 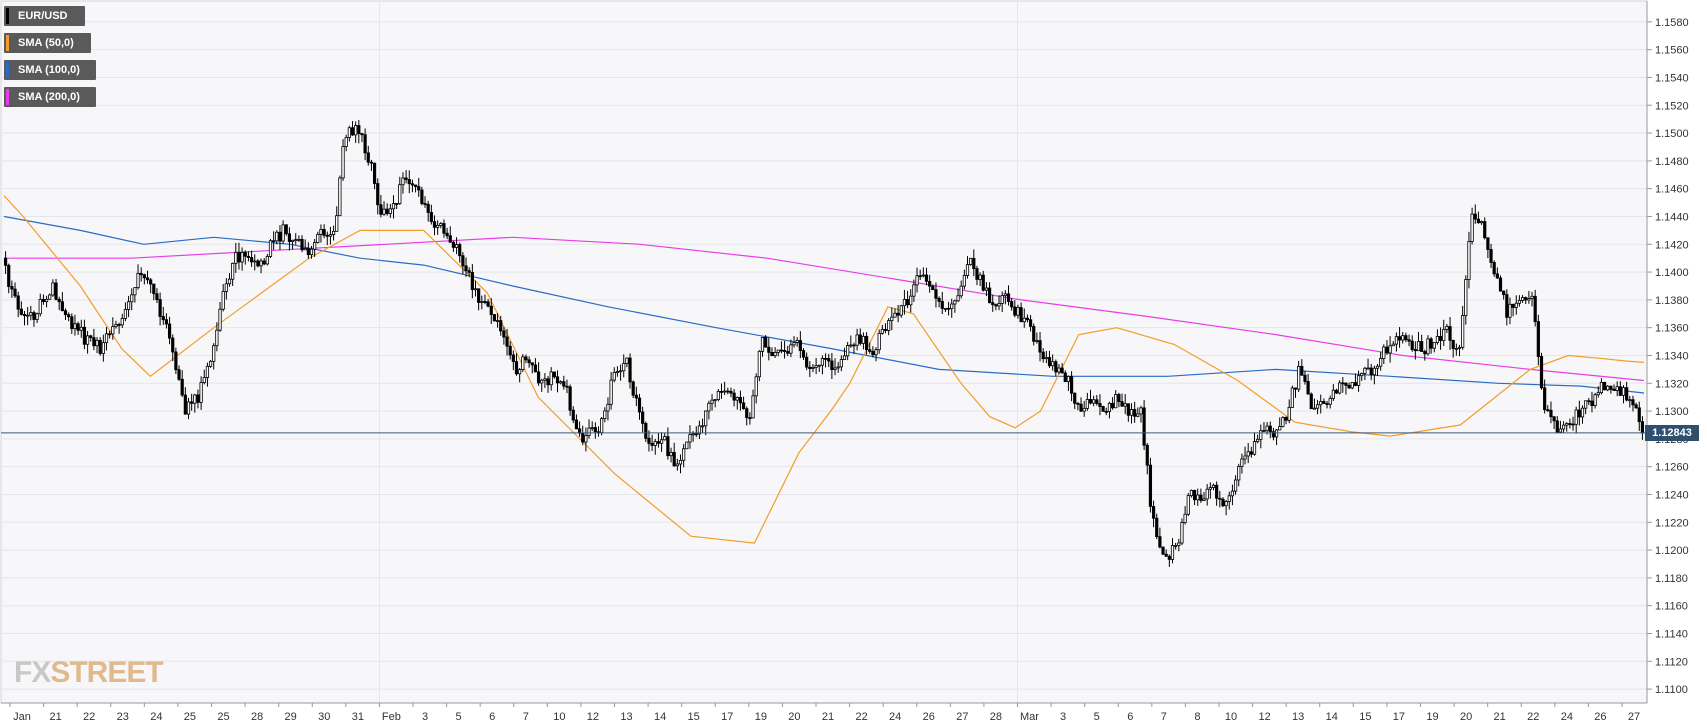 I want to click on legend-item-sma-200: SMA (200,0), so click(x=50, y=97).